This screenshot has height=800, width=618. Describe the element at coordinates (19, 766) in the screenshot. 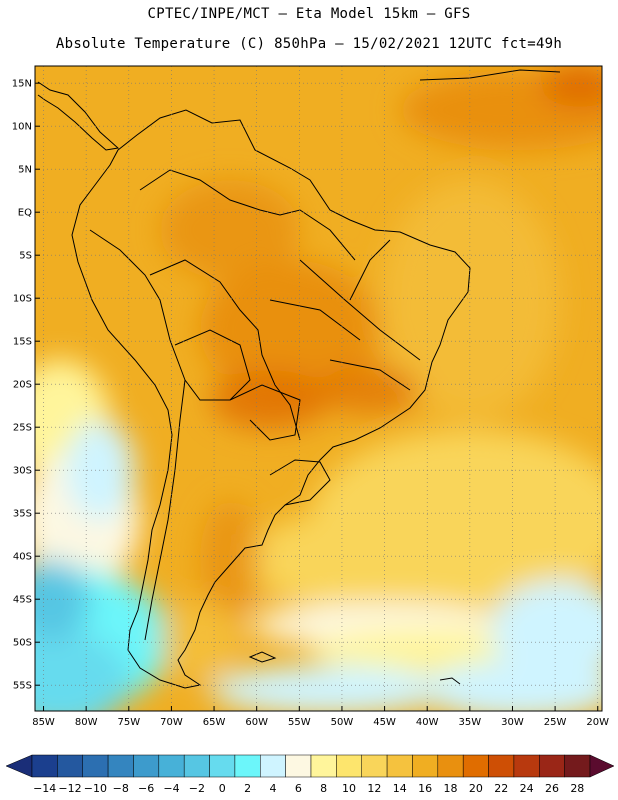

I see `colorbar-under-arrow` at that location.